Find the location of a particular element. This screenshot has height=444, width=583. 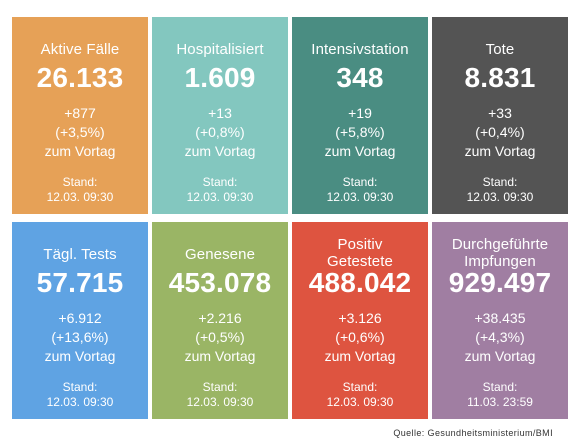

tile-value: 8.831 is located at coordinates (500, 77).